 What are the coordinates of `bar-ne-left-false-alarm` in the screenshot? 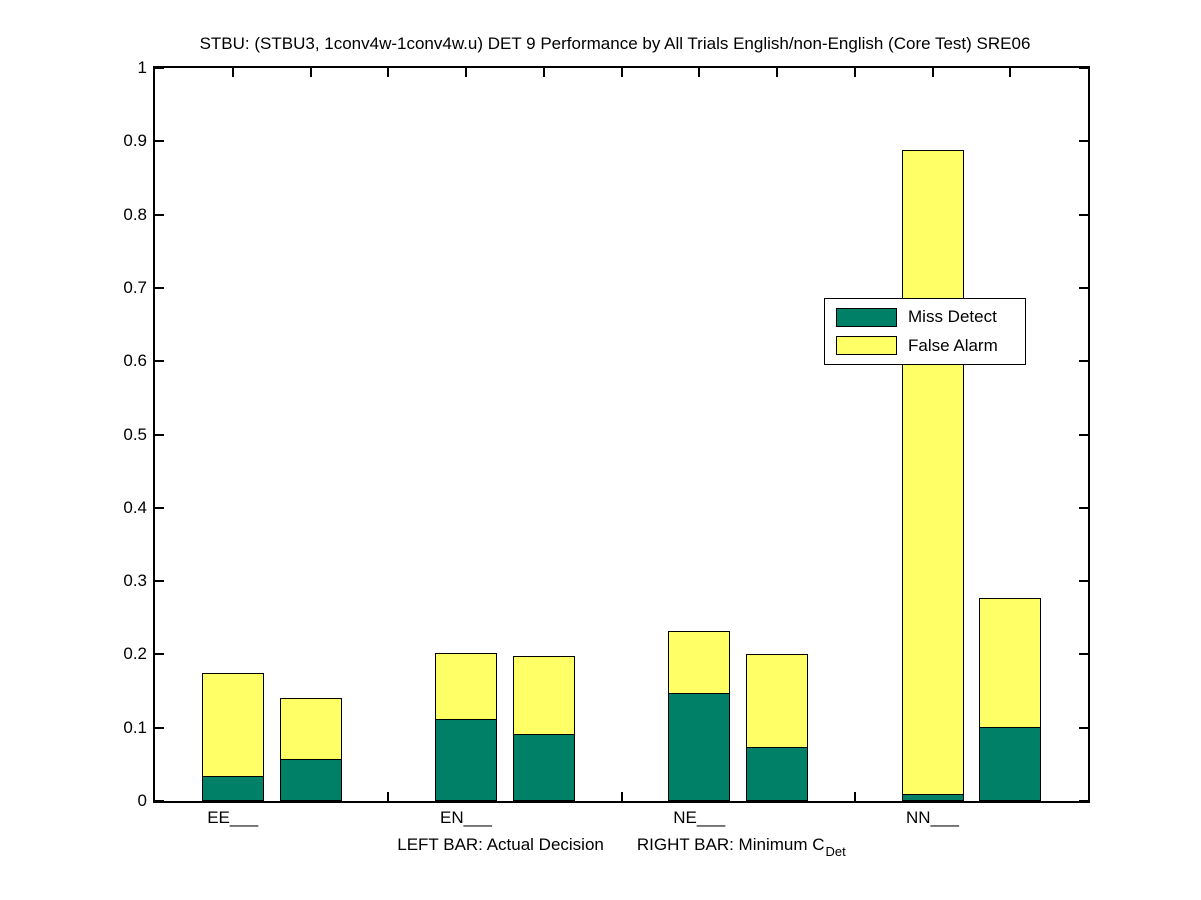 It's located at (699, 715).